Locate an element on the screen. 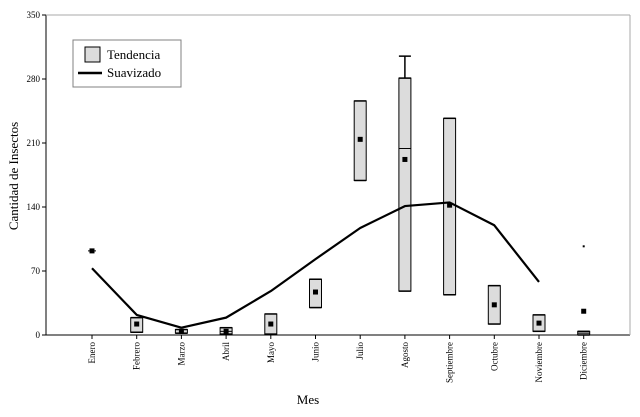 Image resolution: width=640 pixels, height=417 pixels. y-axis: 0 70 140 210 280 350 is located at coordinates (36, 175).